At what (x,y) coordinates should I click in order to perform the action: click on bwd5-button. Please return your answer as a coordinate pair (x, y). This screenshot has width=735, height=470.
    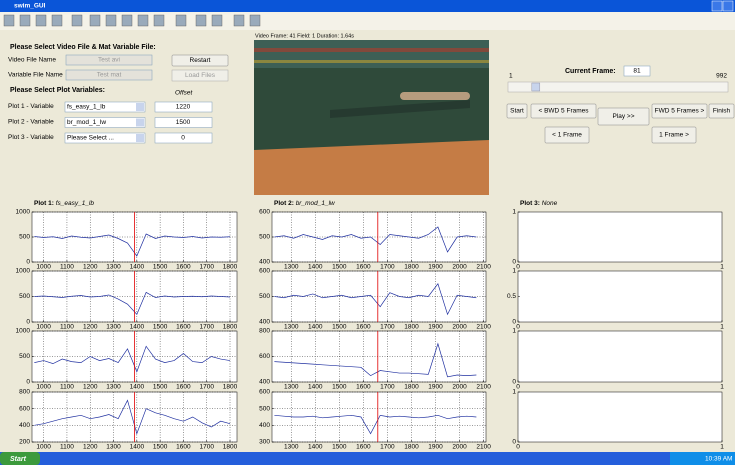
    Looking at the image, I should click on (563, 111).